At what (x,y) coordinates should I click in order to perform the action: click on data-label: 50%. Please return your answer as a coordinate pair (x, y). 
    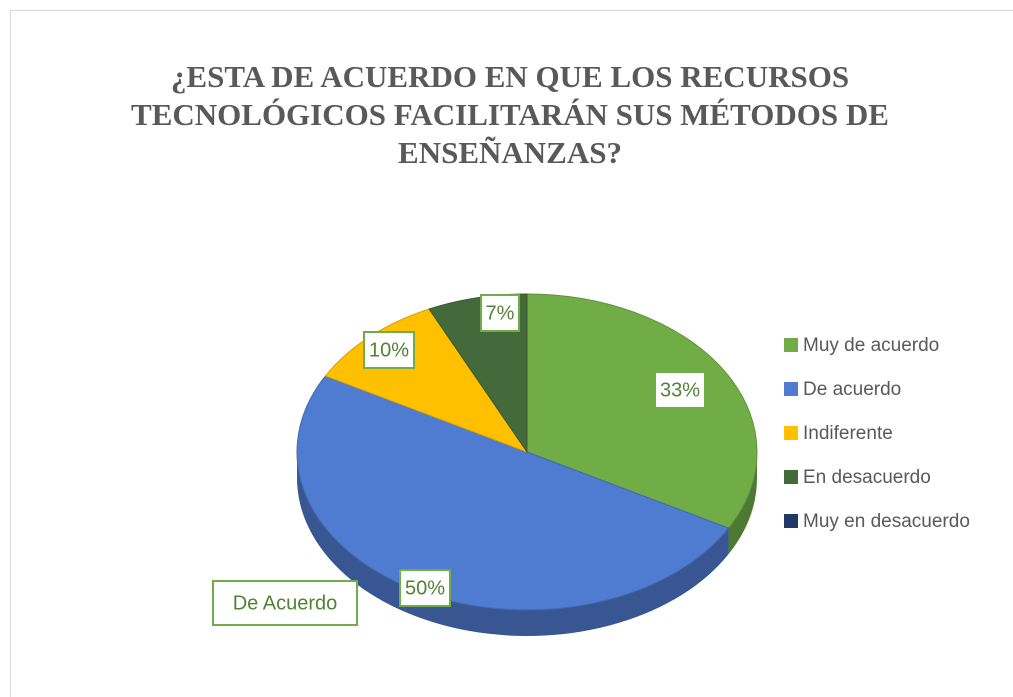
    Looking at the image, I should click on (425, 588).